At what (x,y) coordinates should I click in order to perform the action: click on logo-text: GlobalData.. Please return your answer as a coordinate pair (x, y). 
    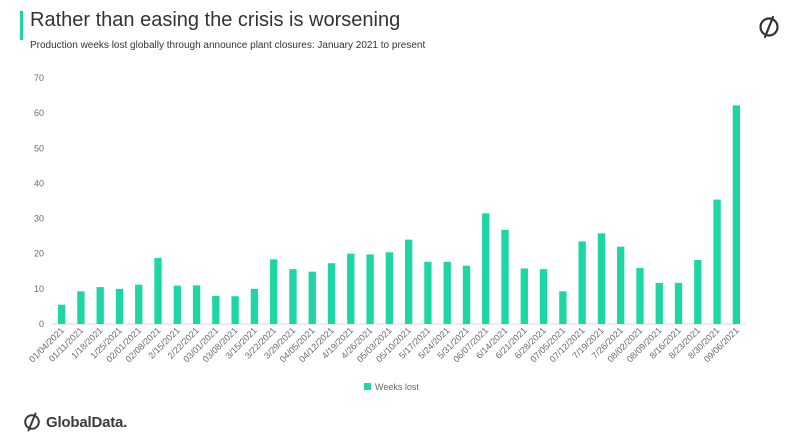
    Looking at the image, I should click on (87, 422).